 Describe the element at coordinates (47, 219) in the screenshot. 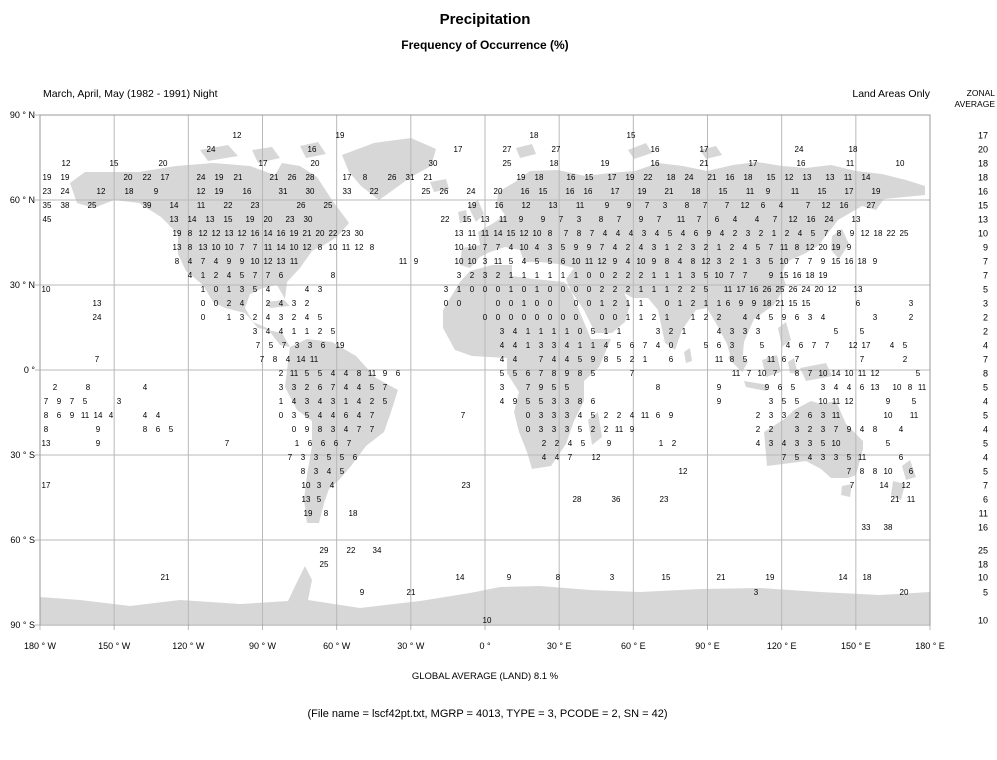

I see `grid-value: 45` at that location.